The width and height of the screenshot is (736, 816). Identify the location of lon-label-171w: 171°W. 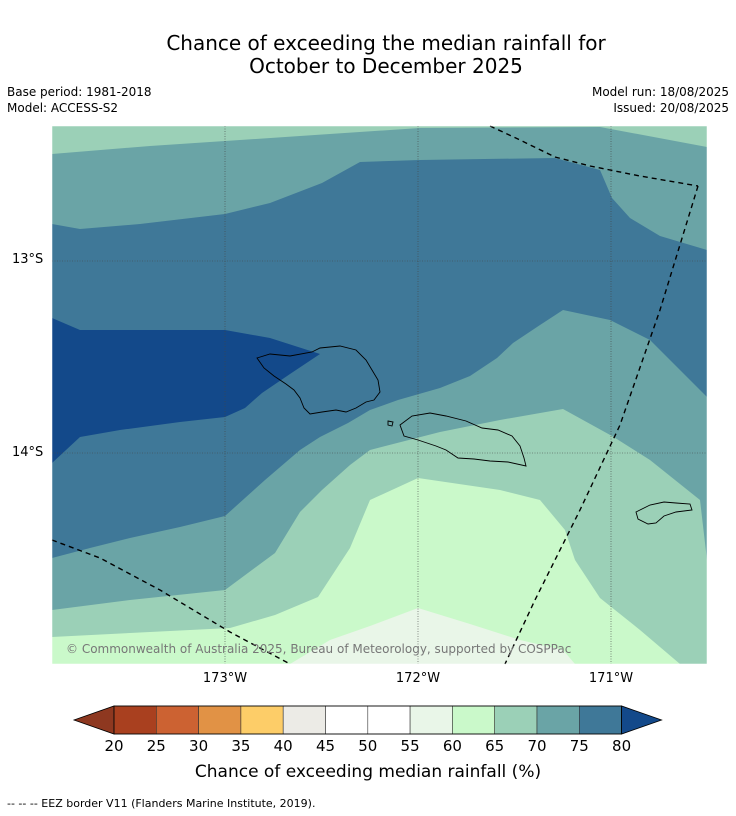
(611, 678).